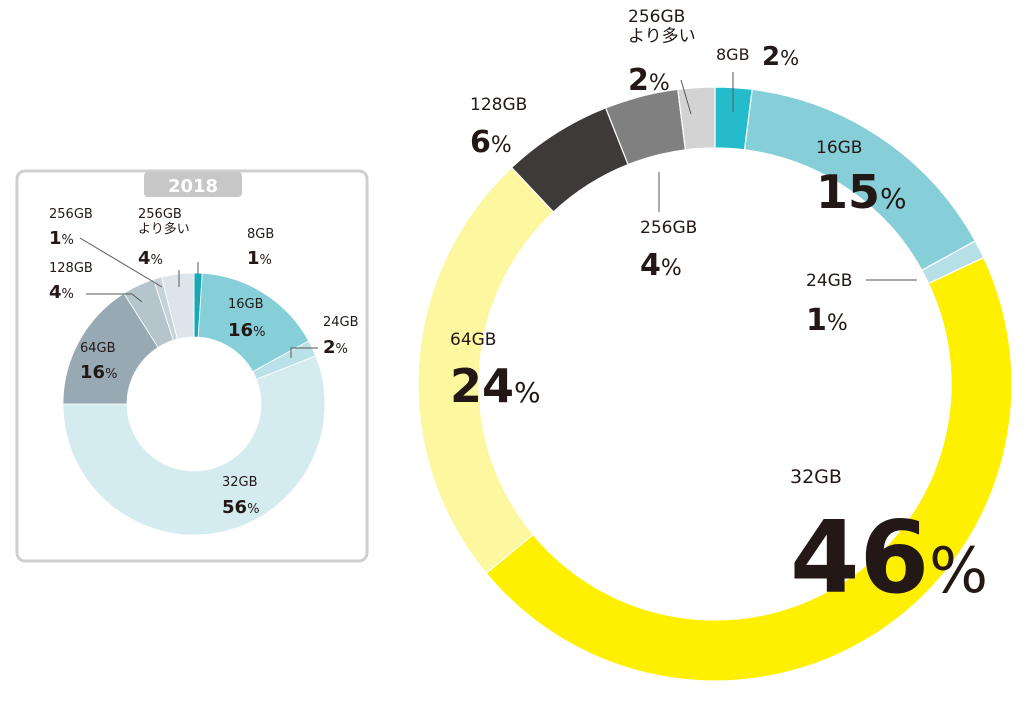 Image resolution: width=1024 pixels, height=722 pixels. I want to click on label-64gb: 64GB 16%, so click(98, 362).